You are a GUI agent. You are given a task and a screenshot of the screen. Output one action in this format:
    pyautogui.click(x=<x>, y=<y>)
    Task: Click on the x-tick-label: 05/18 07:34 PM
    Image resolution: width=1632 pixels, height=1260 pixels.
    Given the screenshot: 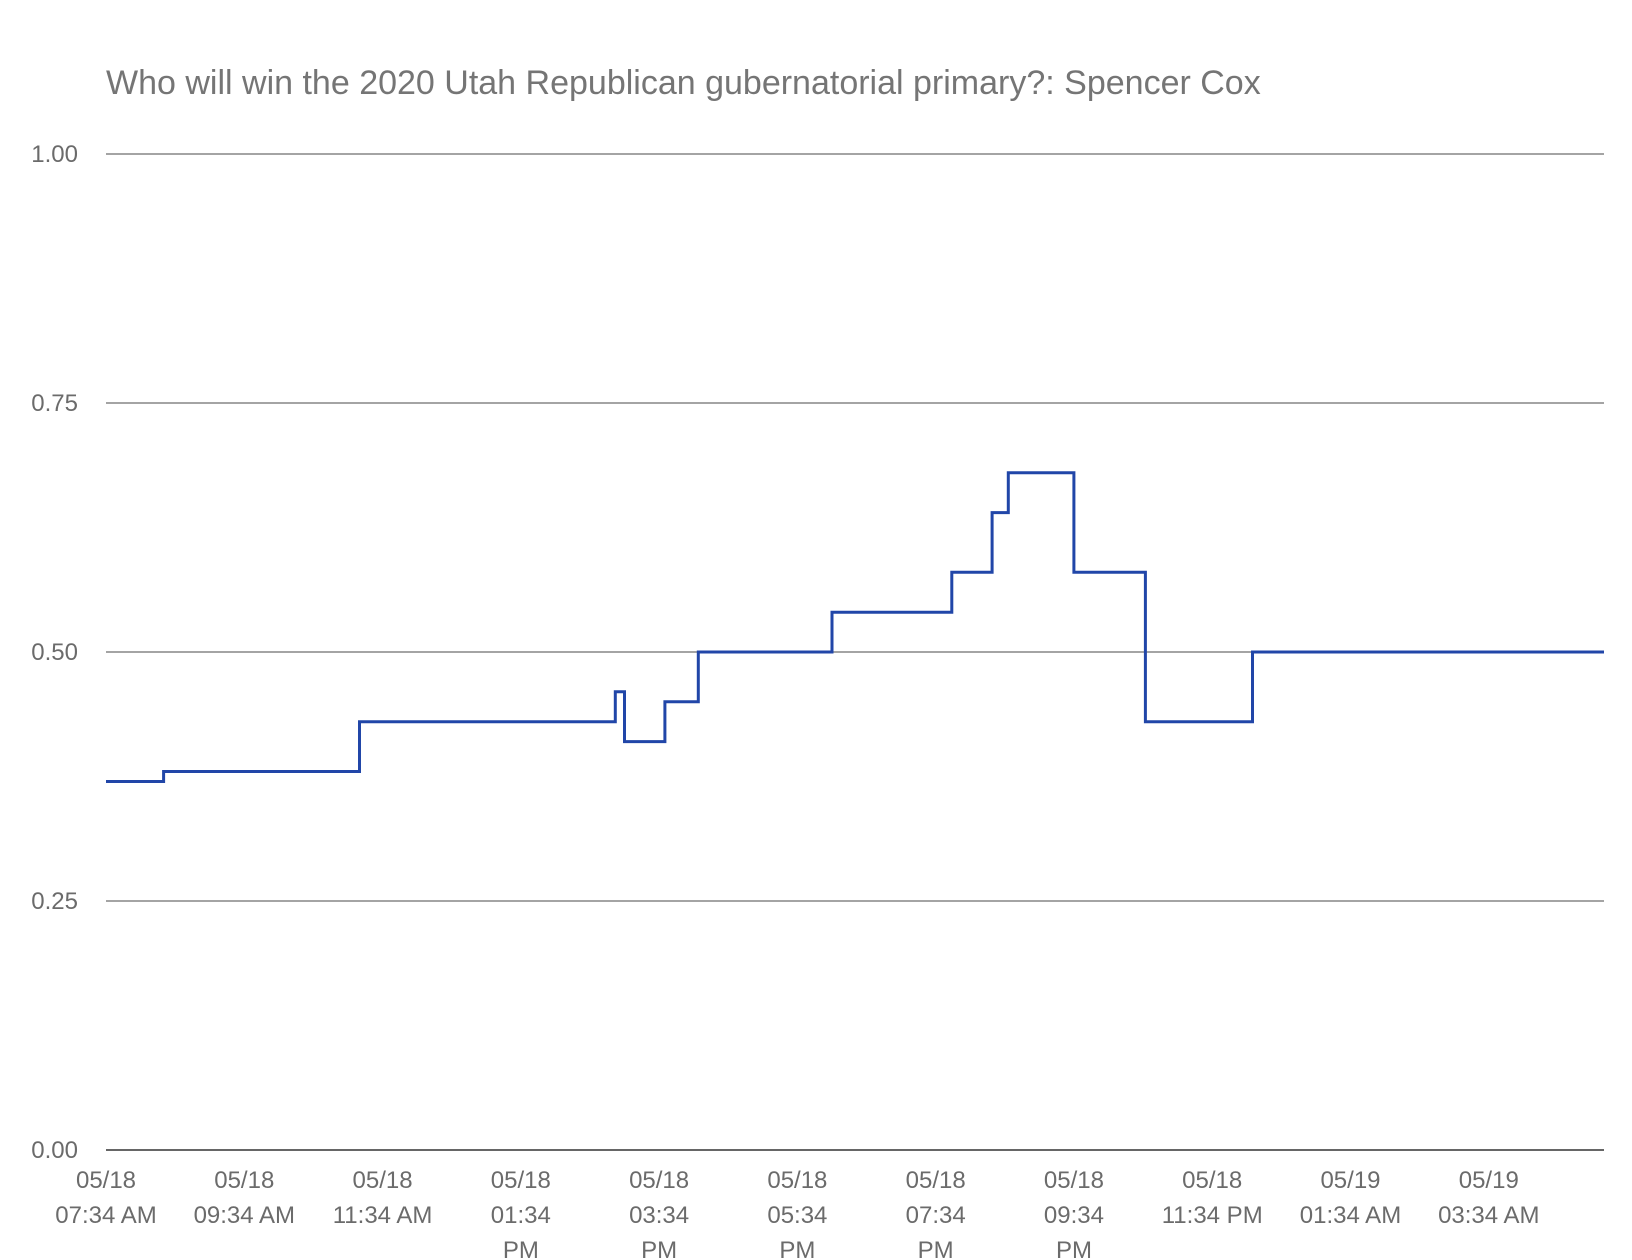 What is the action you would take?
    pyautogui.click(x=936, y=1213)
    